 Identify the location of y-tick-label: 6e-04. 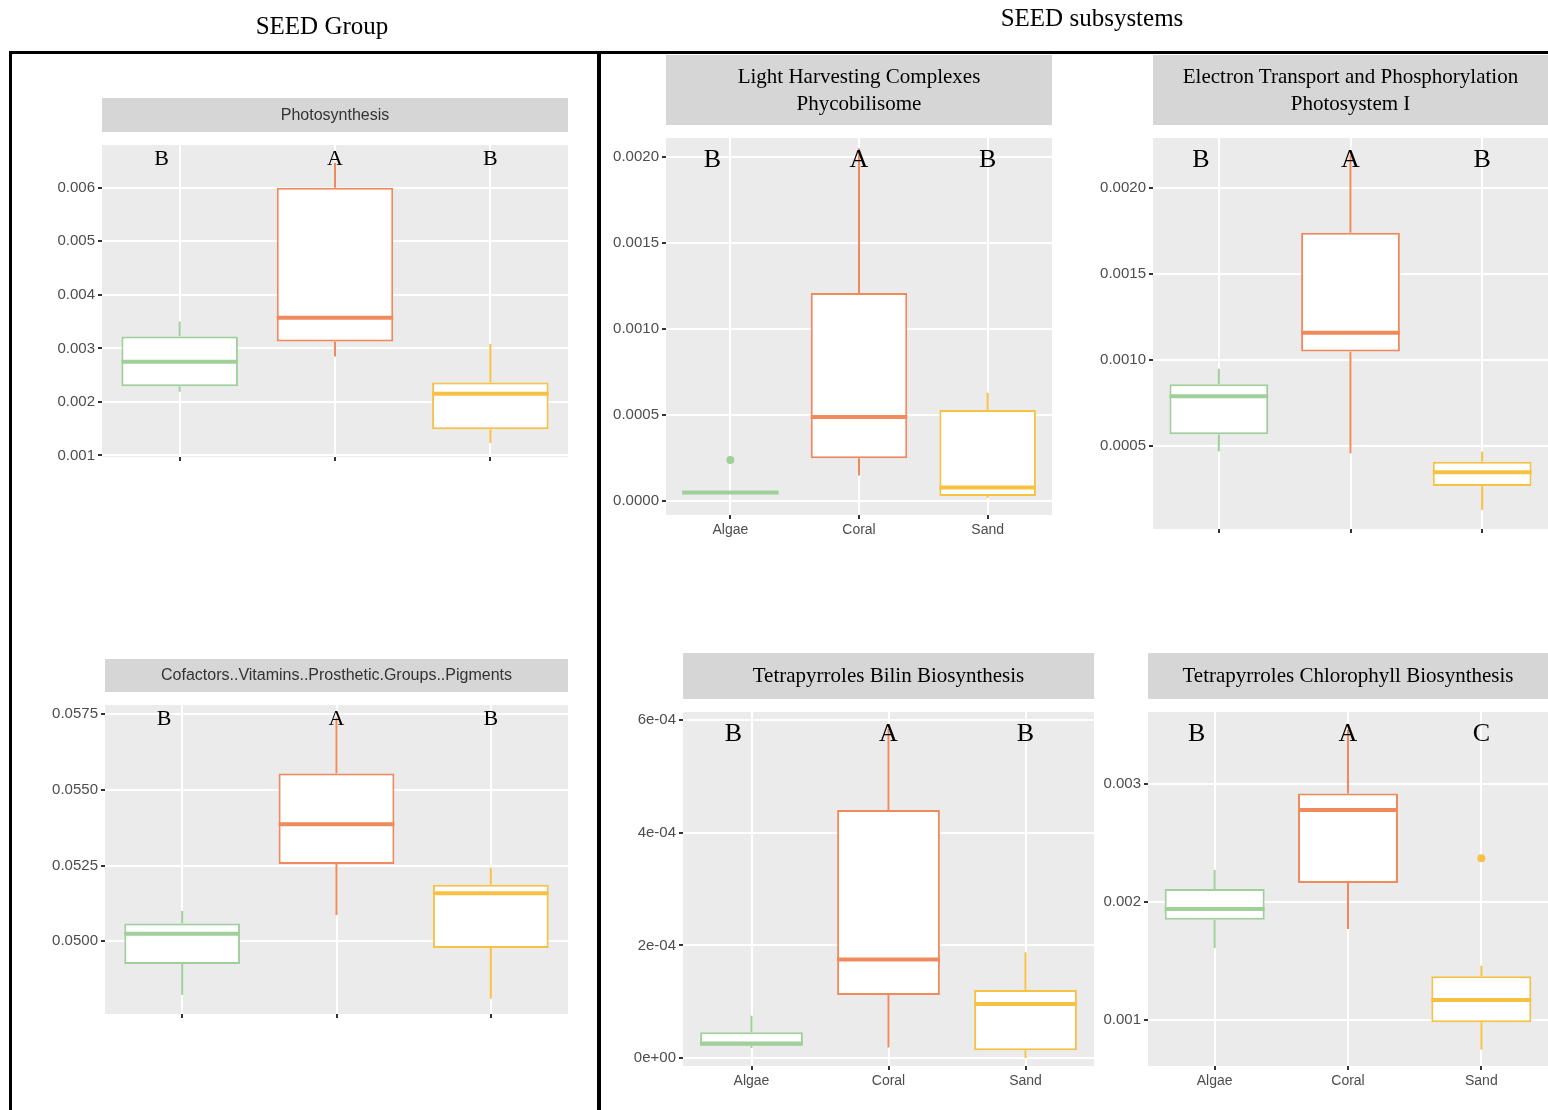
(656, 719).